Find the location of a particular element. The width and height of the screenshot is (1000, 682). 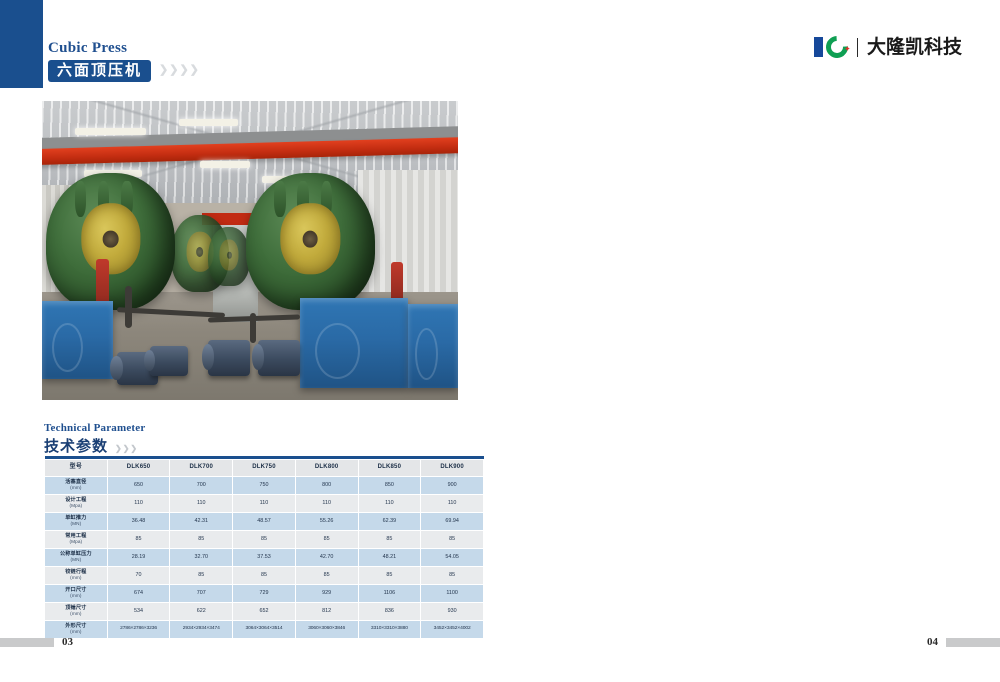

table-row: 设计工程 (Mpa) 110 110 110 110 110 110 is located at coordinates (264, 503).